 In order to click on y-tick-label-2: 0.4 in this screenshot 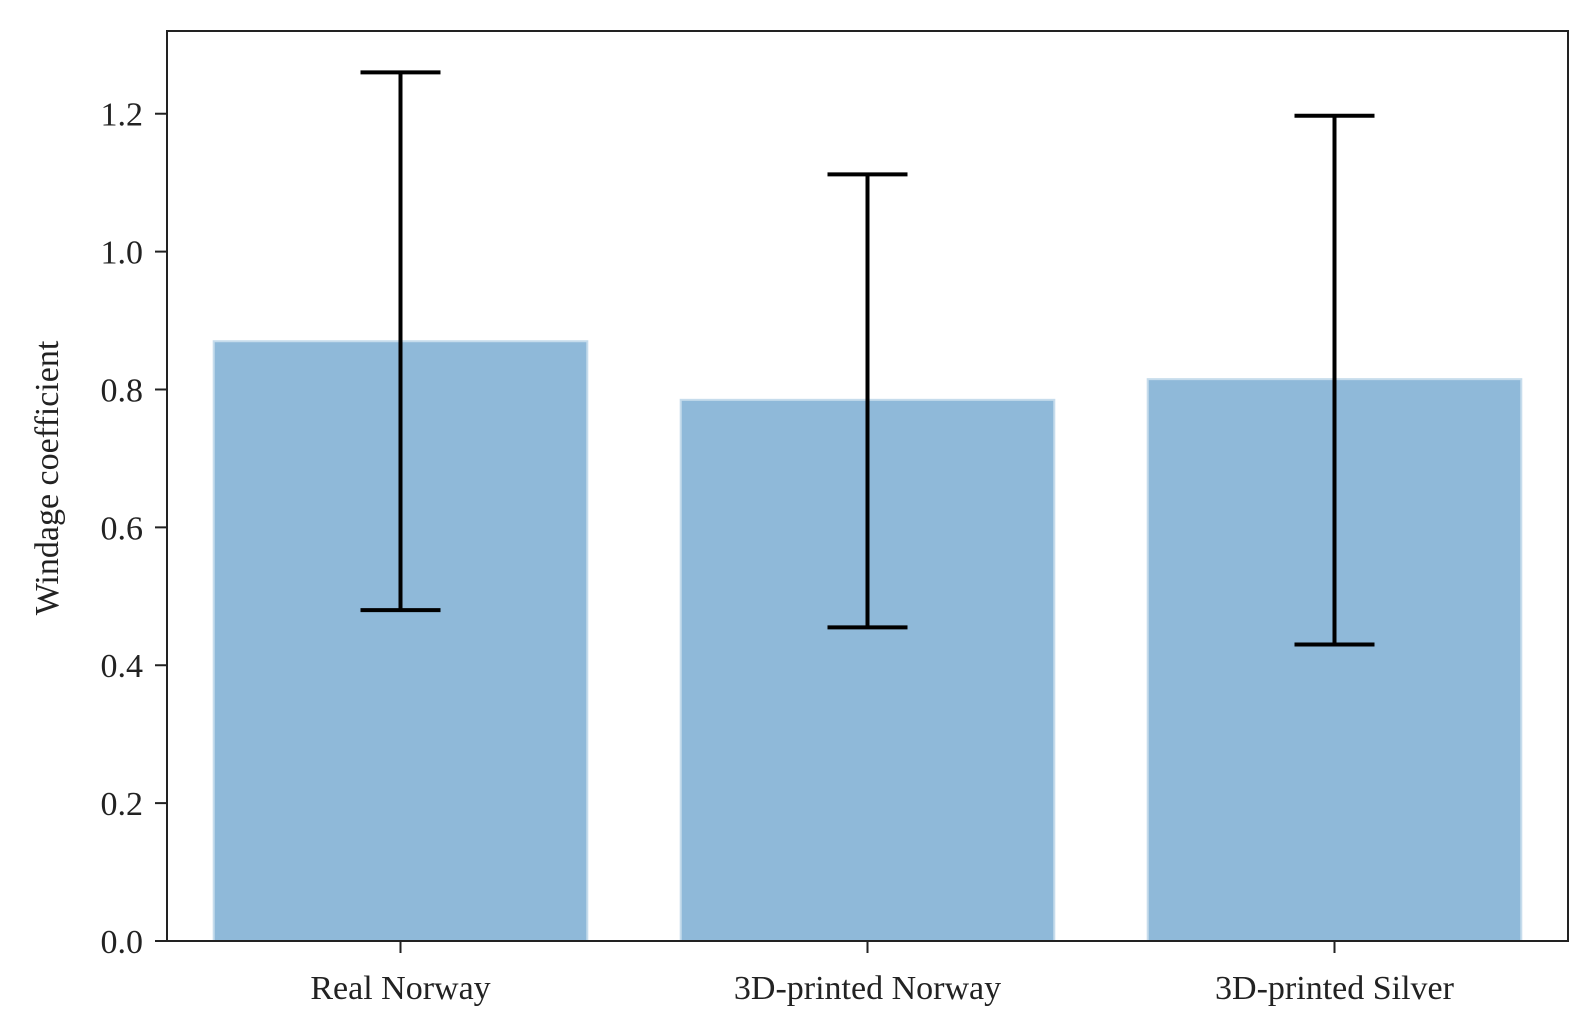, I will do `click(122, 666)`.